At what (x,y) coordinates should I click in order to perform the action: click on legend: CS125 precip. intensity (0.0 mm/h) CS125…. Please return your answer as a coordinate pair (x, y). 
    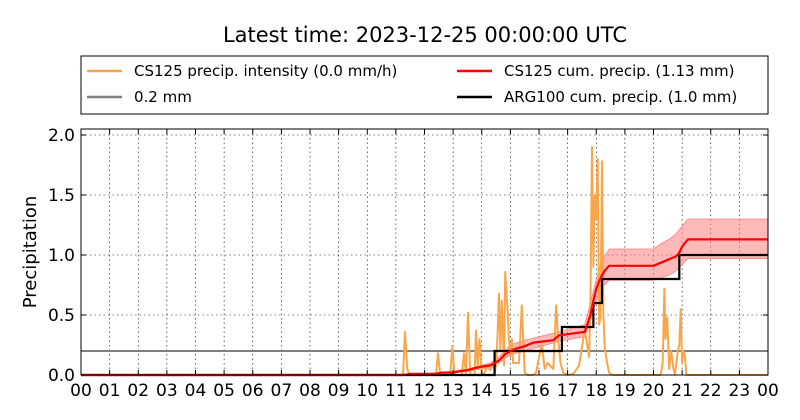
    Looking at the image, I should click on (424, 85).